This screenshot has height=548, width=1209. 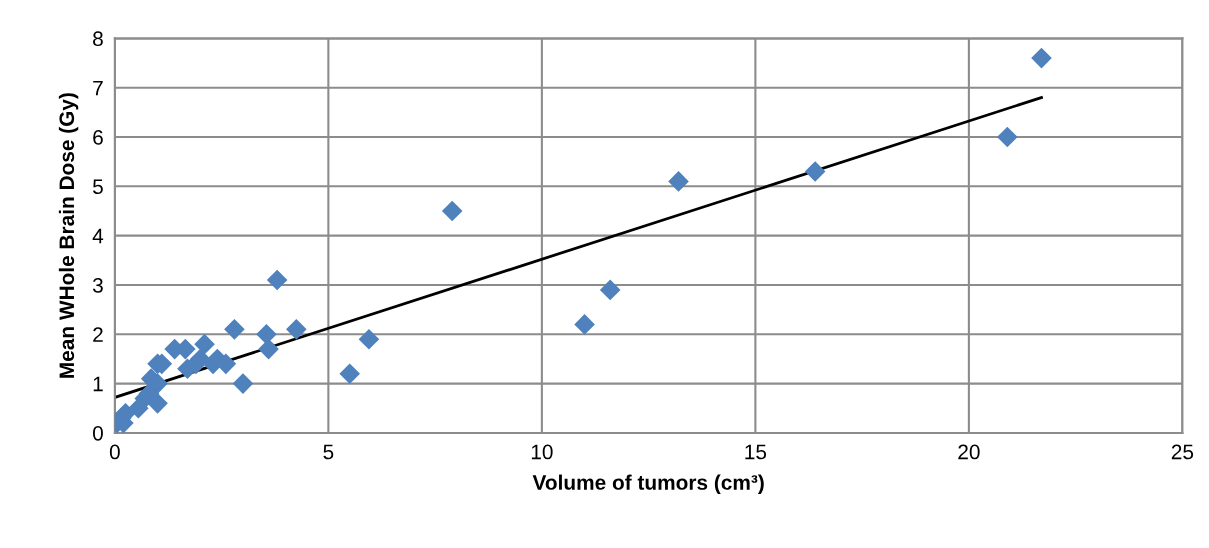 I want to click on x-axis-title: Volume of tumors (cm³), so click(x=648, y=484).